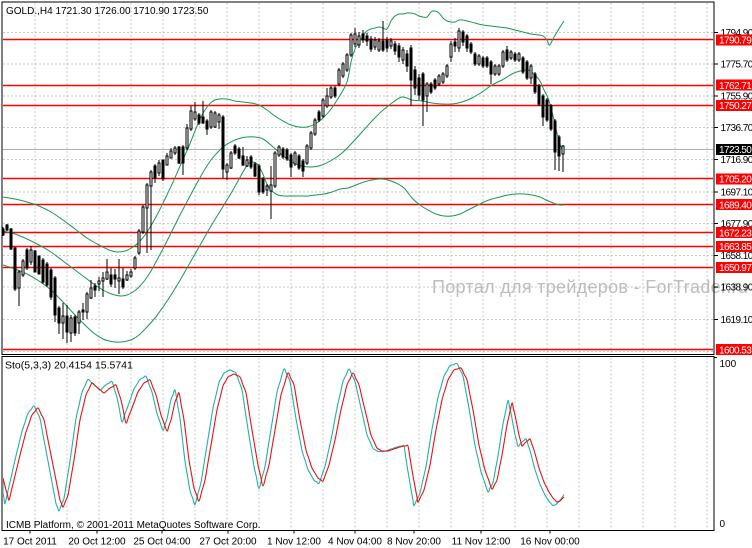 This screenshot has height=548, width=752. I want to click on svg-text: 1762.71, so click(735, 86).